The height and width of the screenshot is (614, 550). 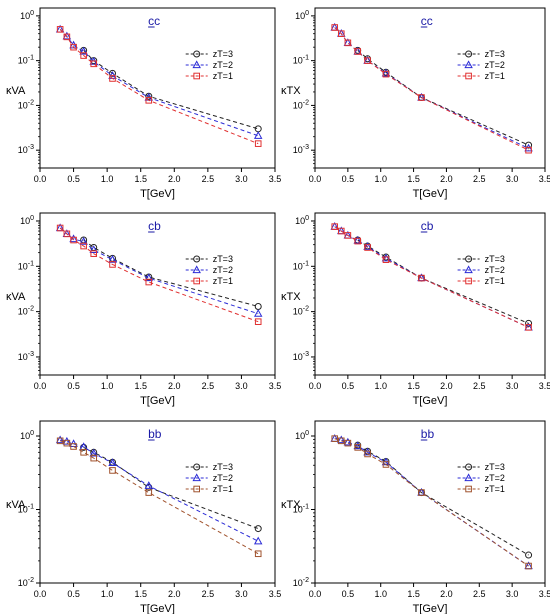 What do you see at coordinates (275, 179) in the screenshot?
I see `x-tick-label: 3.5` at bounding box center [275, 179].